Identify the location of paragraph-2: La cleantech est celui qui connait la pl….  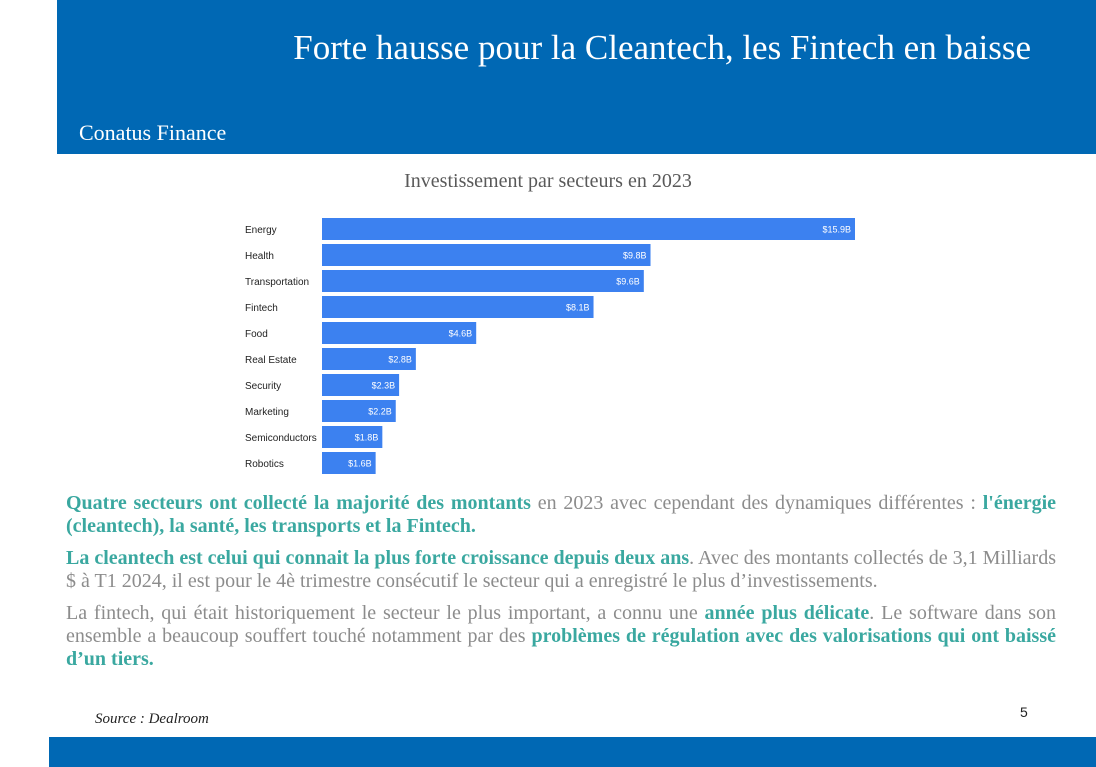
(561, 570).